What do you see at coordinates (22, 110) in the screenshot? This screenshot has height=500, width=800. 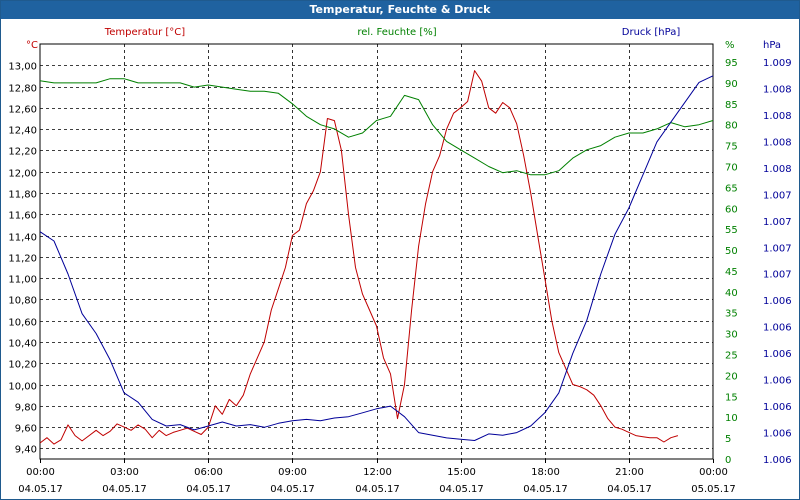 I see `y-tick-label-temp: 12,60` at bounding box center [22, 110].